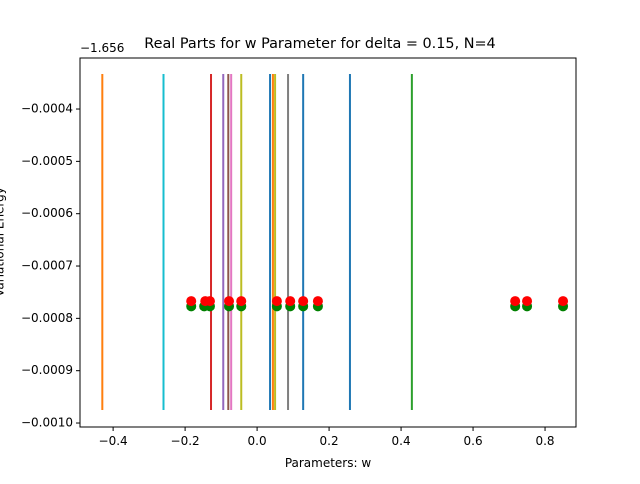  I want to click on y-tick-label: −0.0006, so click(47, 213).